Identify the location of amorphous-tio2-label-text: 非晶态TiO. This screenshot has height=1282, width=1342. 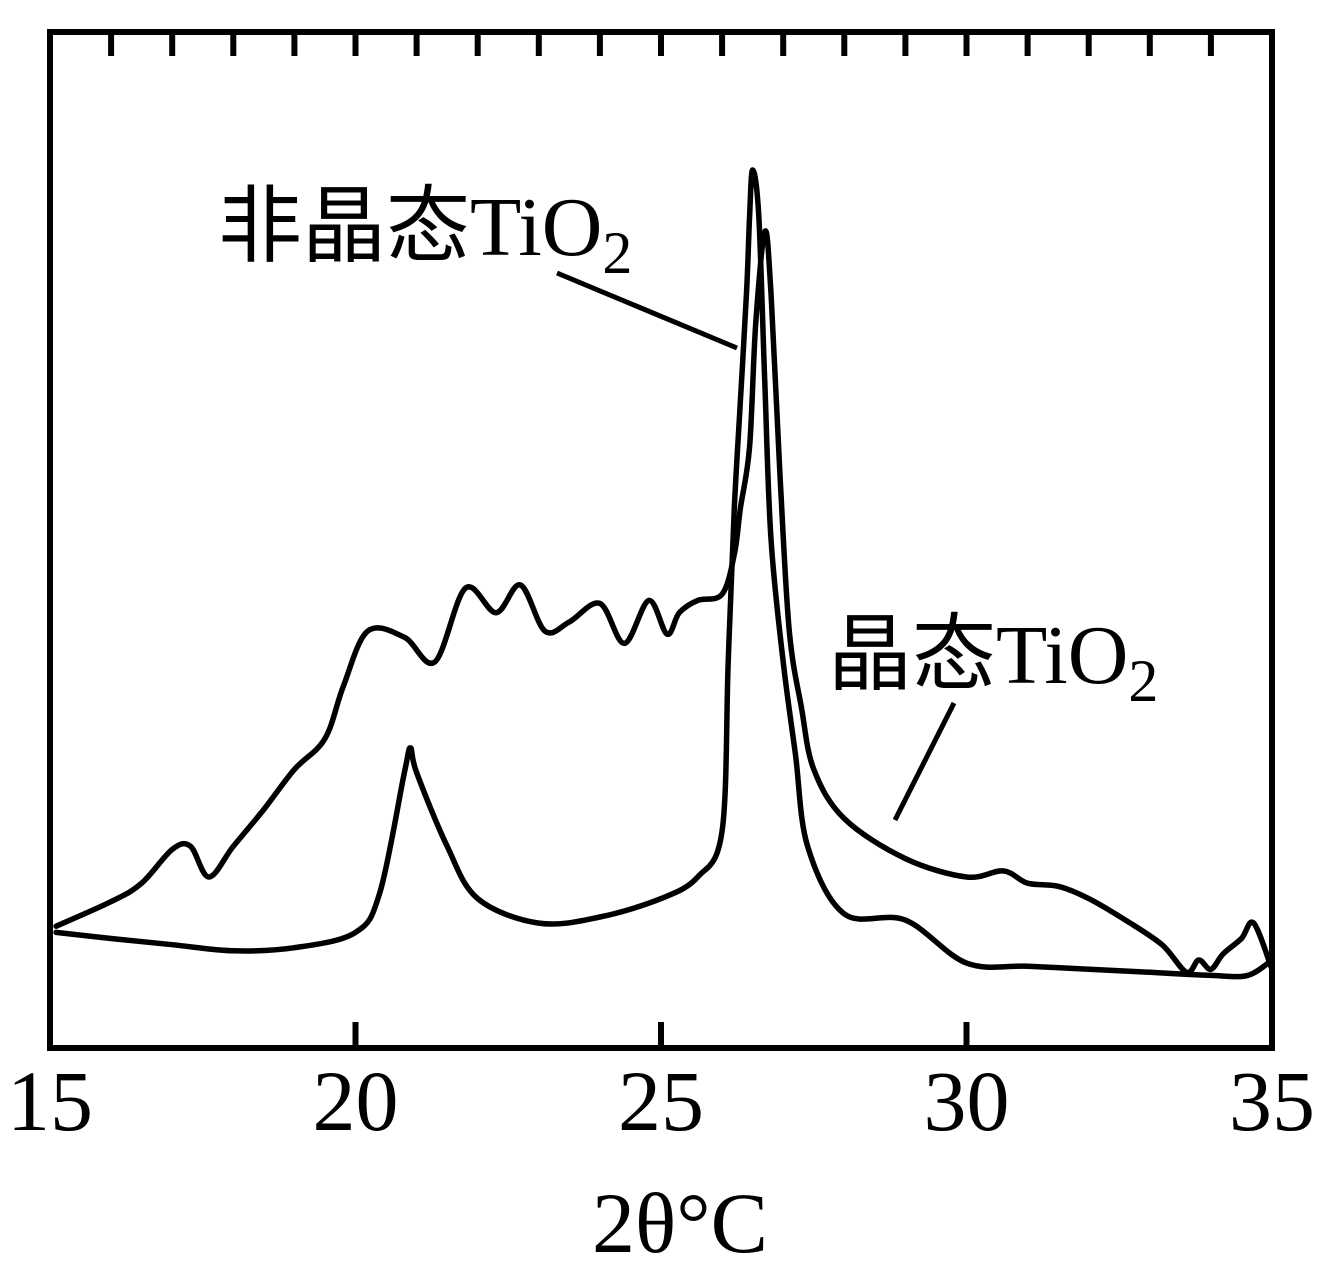
(410, 227).